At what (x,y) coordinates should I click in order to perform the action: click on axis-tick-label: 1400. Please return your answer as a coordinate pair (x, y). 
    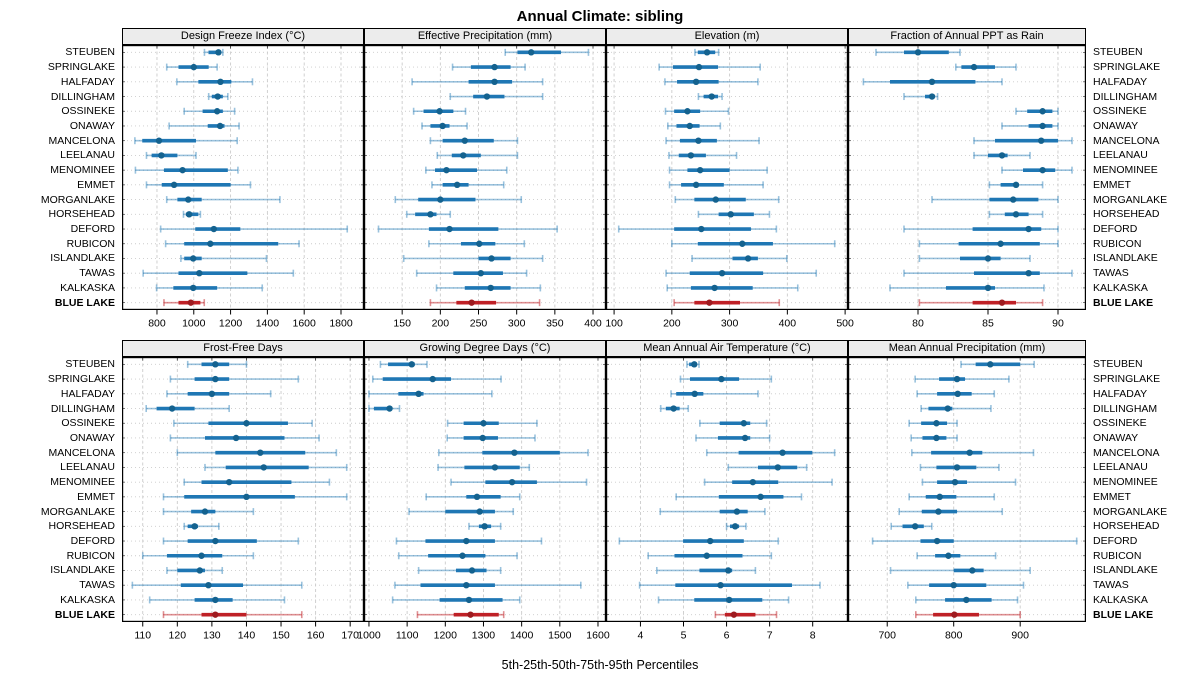
    Looking at the image, I should click on (522, 636).